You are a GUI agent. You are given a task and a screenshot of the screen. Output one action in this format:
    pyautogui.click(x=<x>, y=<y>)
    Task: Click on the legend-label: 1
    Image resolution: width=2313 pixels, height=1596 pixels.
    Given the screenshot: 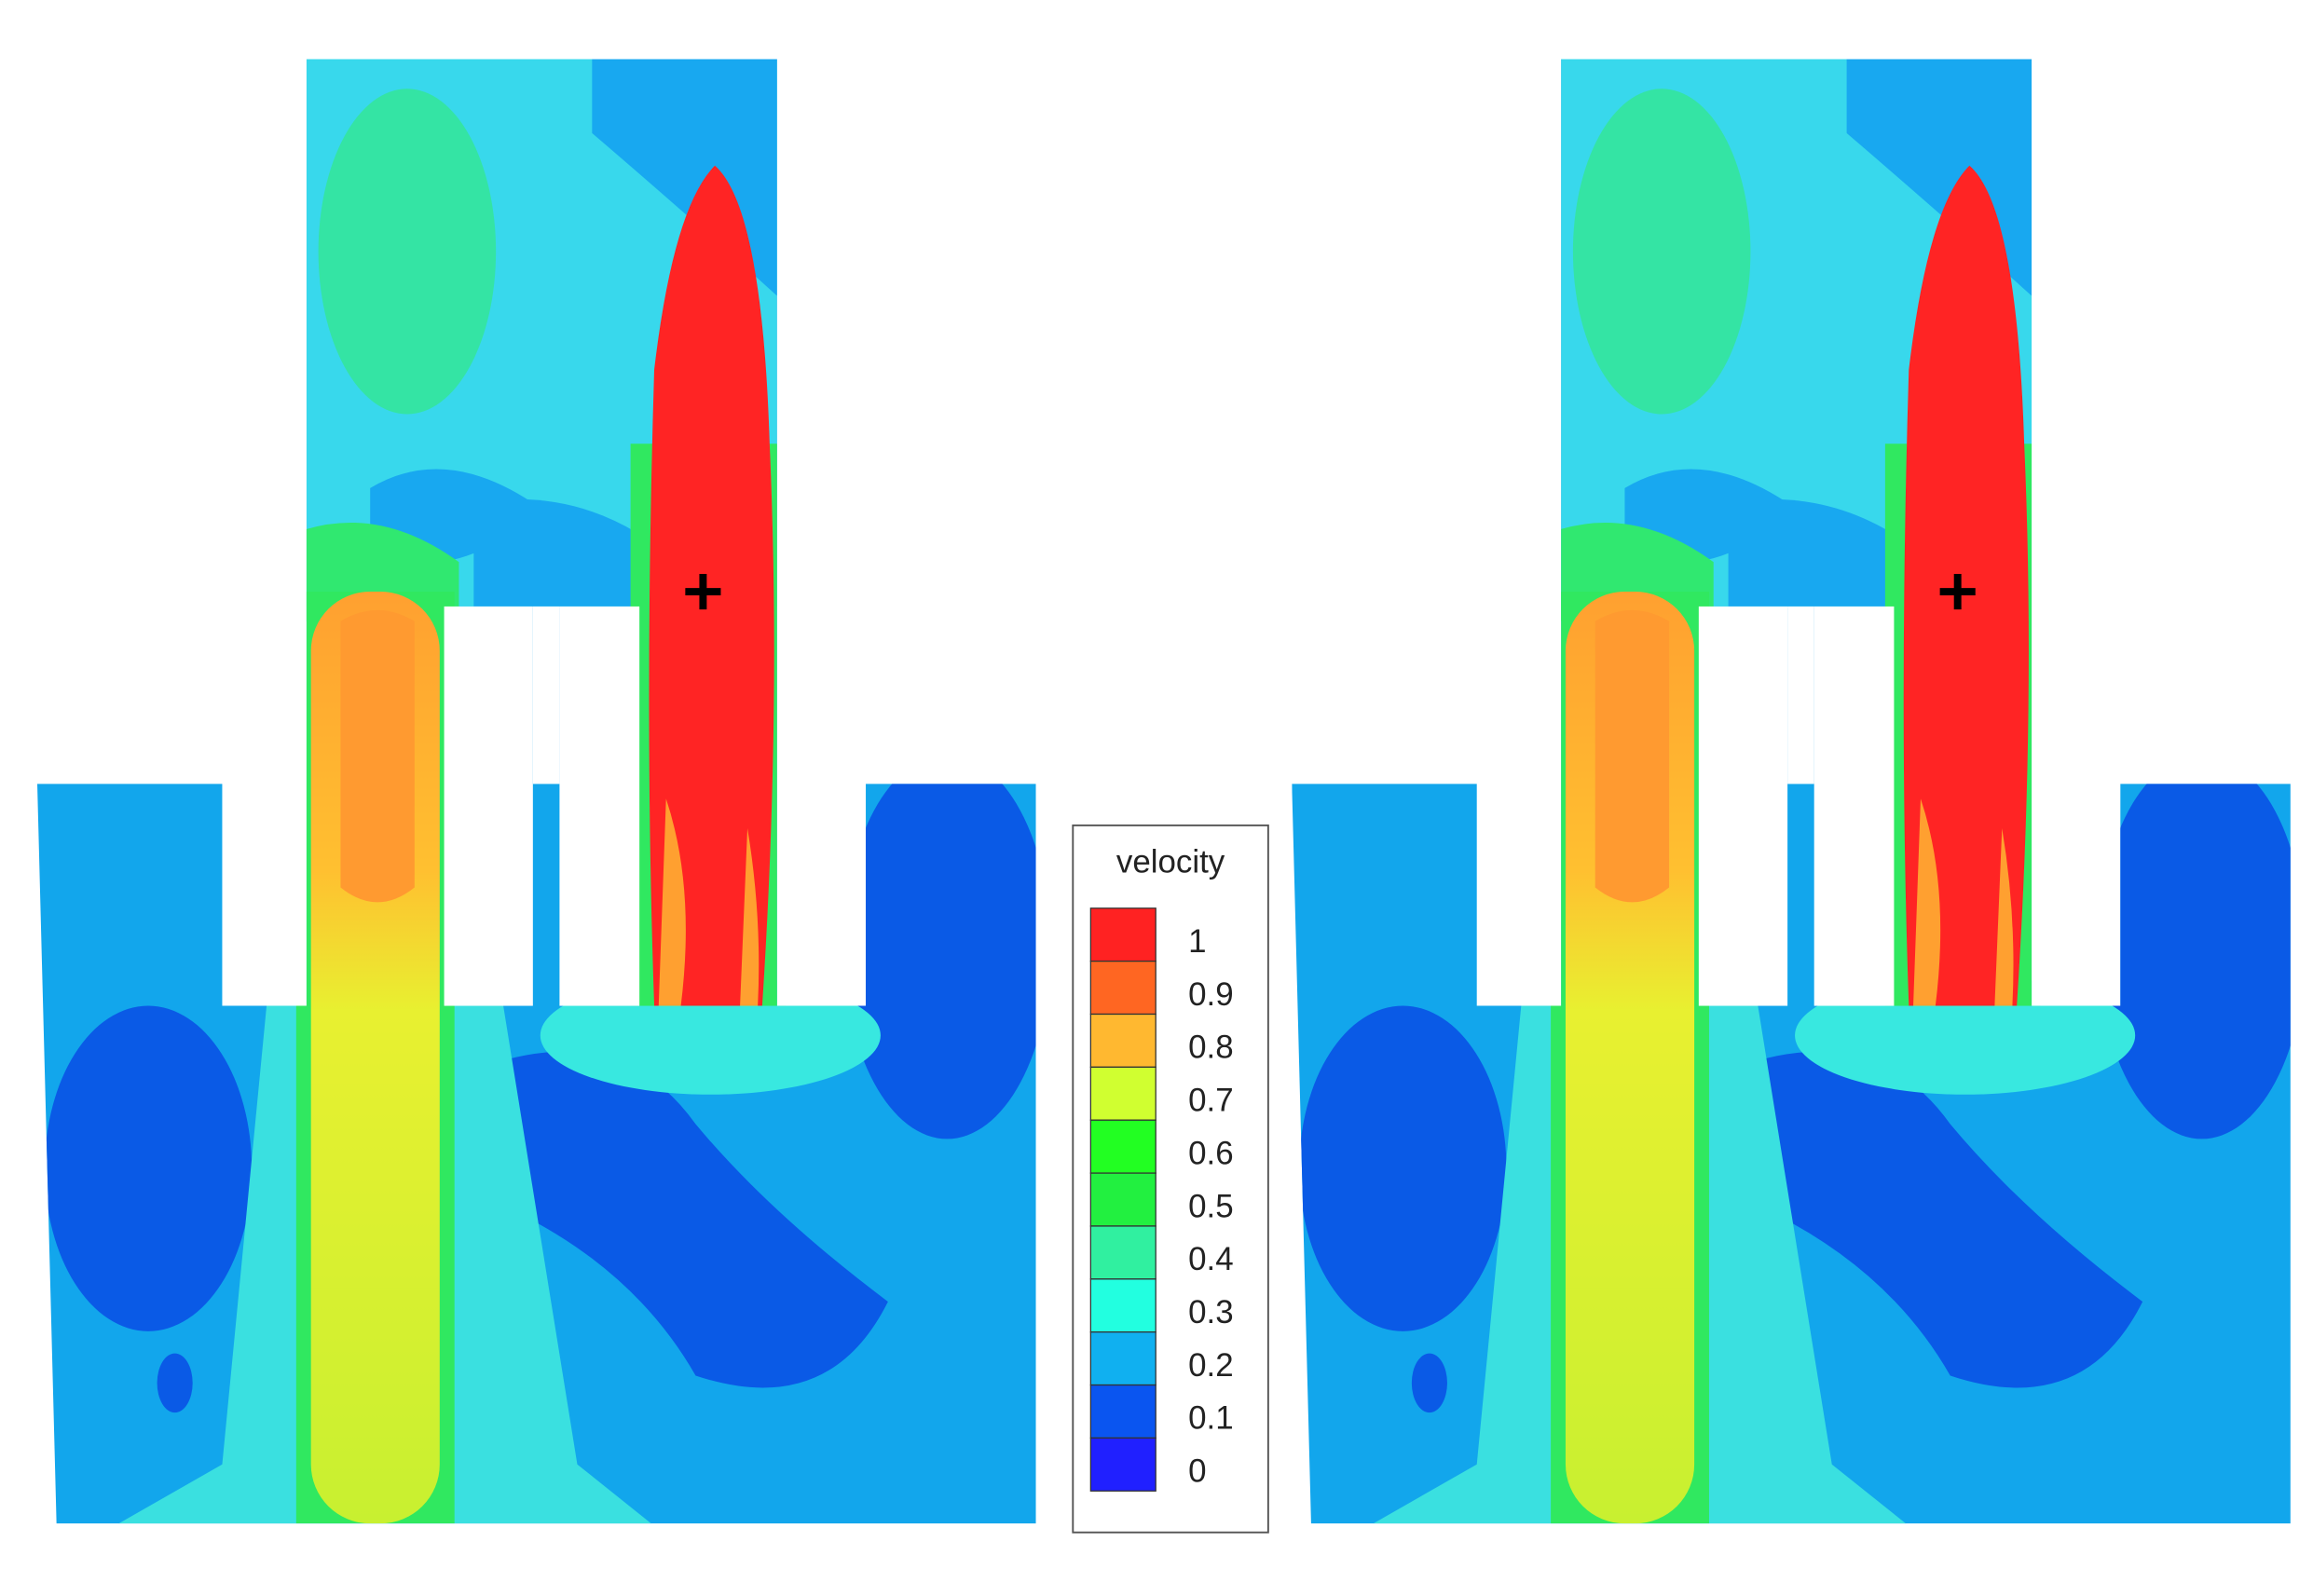 What is the action you would take?
    pyautogui.click(x=1197, y=941)
    